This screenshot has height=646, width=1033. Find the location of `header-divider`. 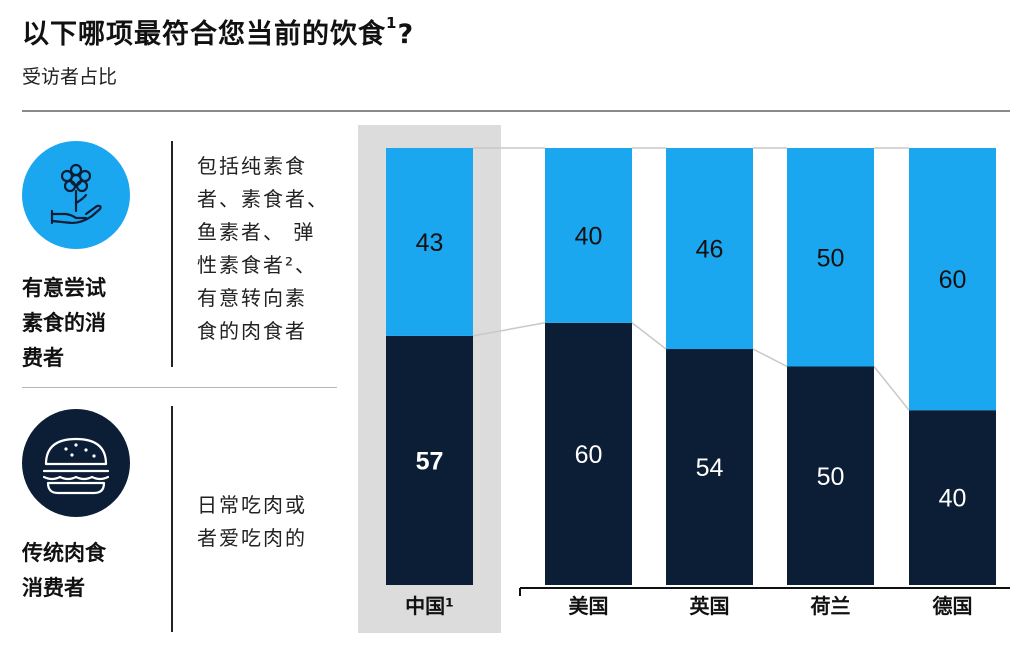

header-divider is located at coordinates (516, 111).